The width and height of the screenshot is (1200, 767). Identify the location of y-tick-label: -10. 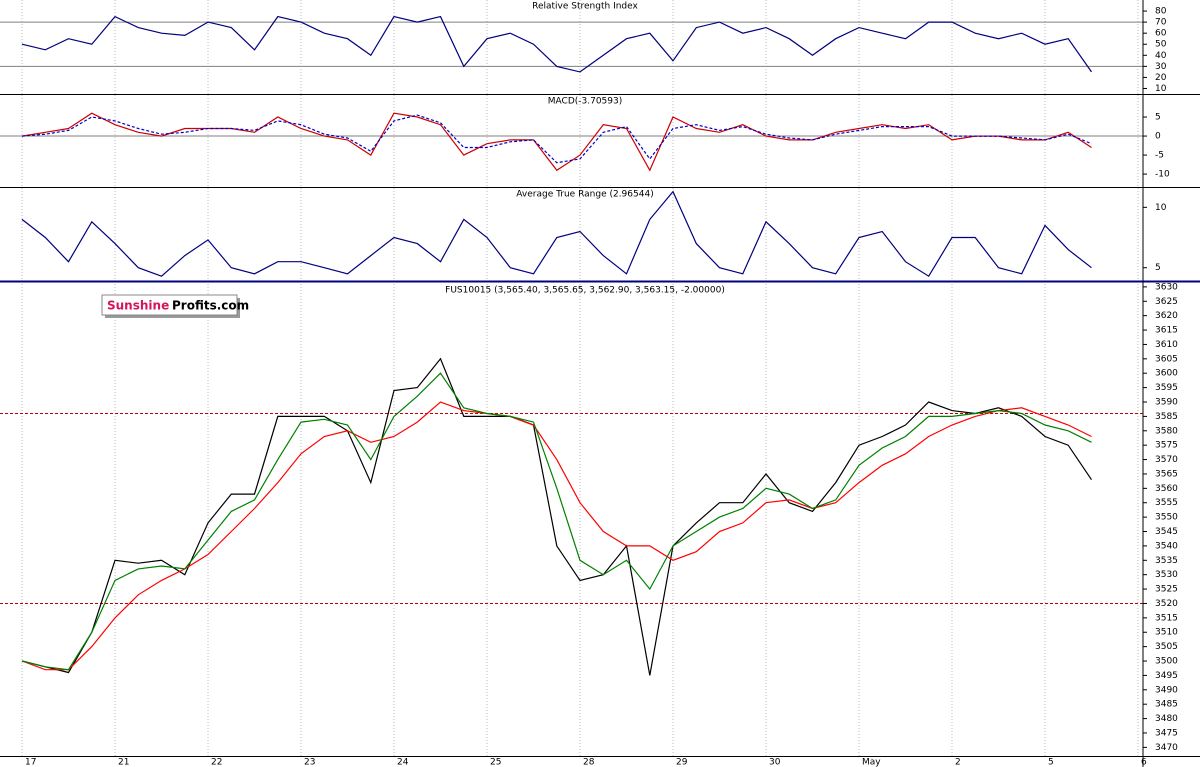
(1162, 175).